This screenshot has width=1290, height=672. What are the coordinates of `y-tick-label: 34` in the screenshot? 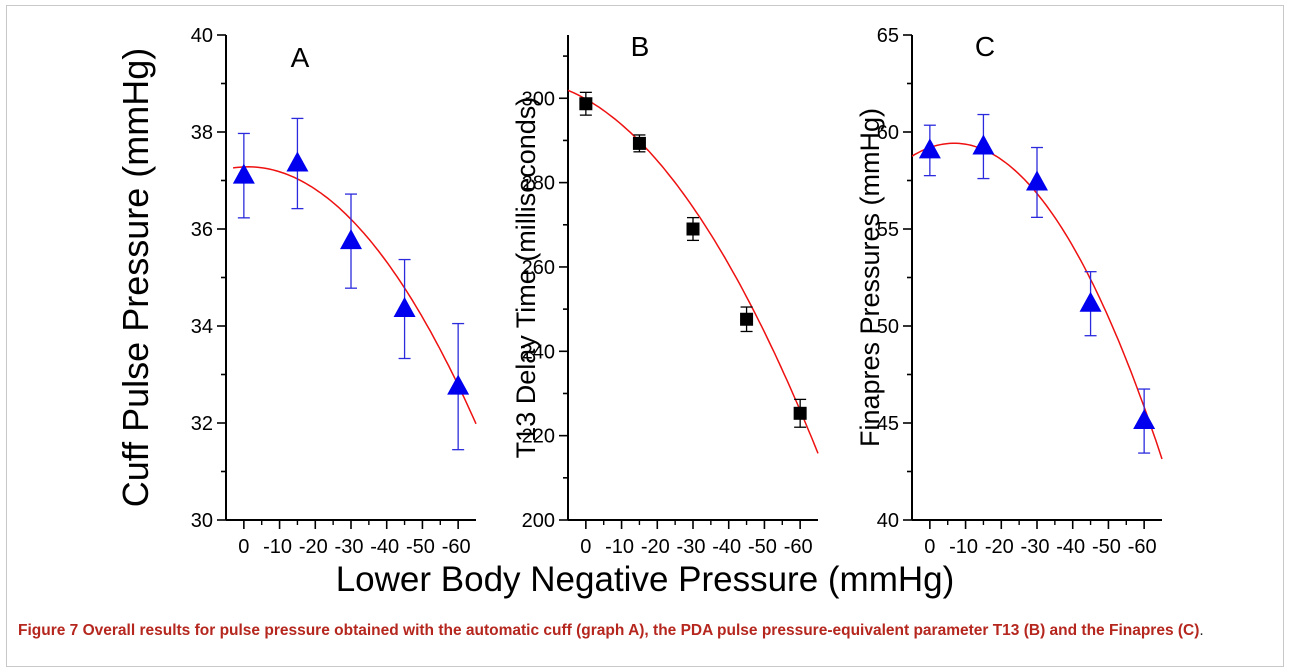 It's located at (202, 327).